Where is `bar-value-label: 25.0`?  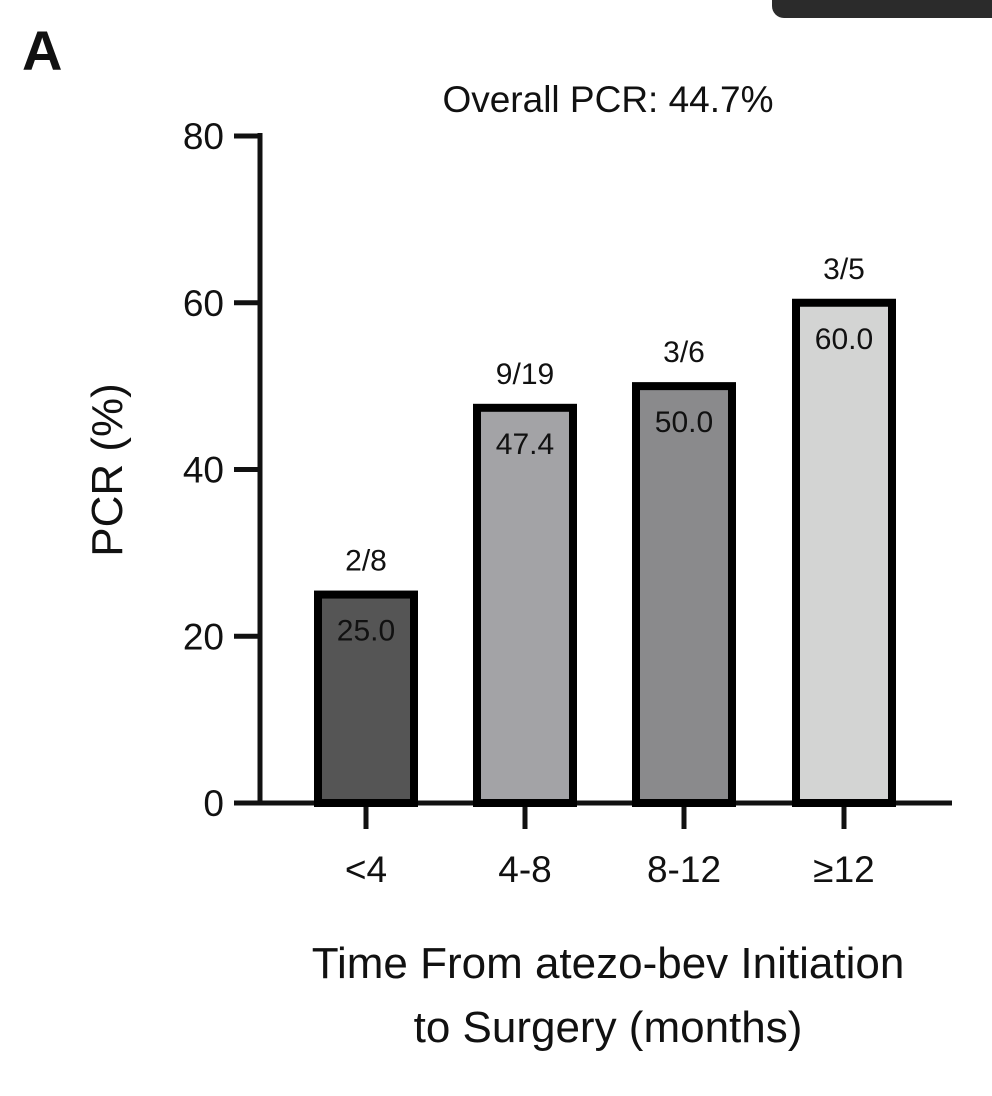 bar-value-label: 25.0 is located at coordinates (366, 631).